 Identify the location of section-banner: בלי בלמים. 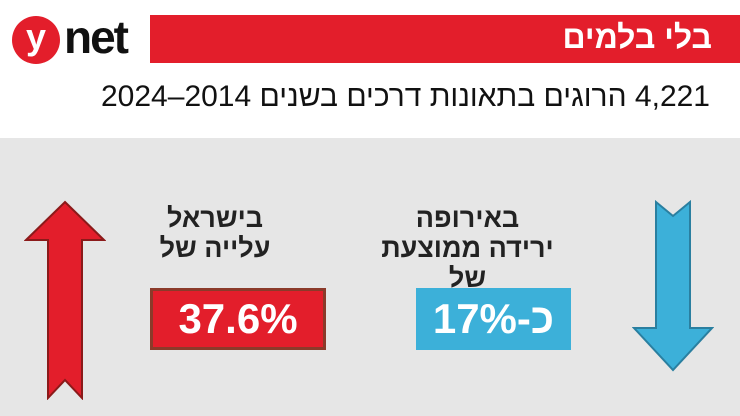
(445, 39).